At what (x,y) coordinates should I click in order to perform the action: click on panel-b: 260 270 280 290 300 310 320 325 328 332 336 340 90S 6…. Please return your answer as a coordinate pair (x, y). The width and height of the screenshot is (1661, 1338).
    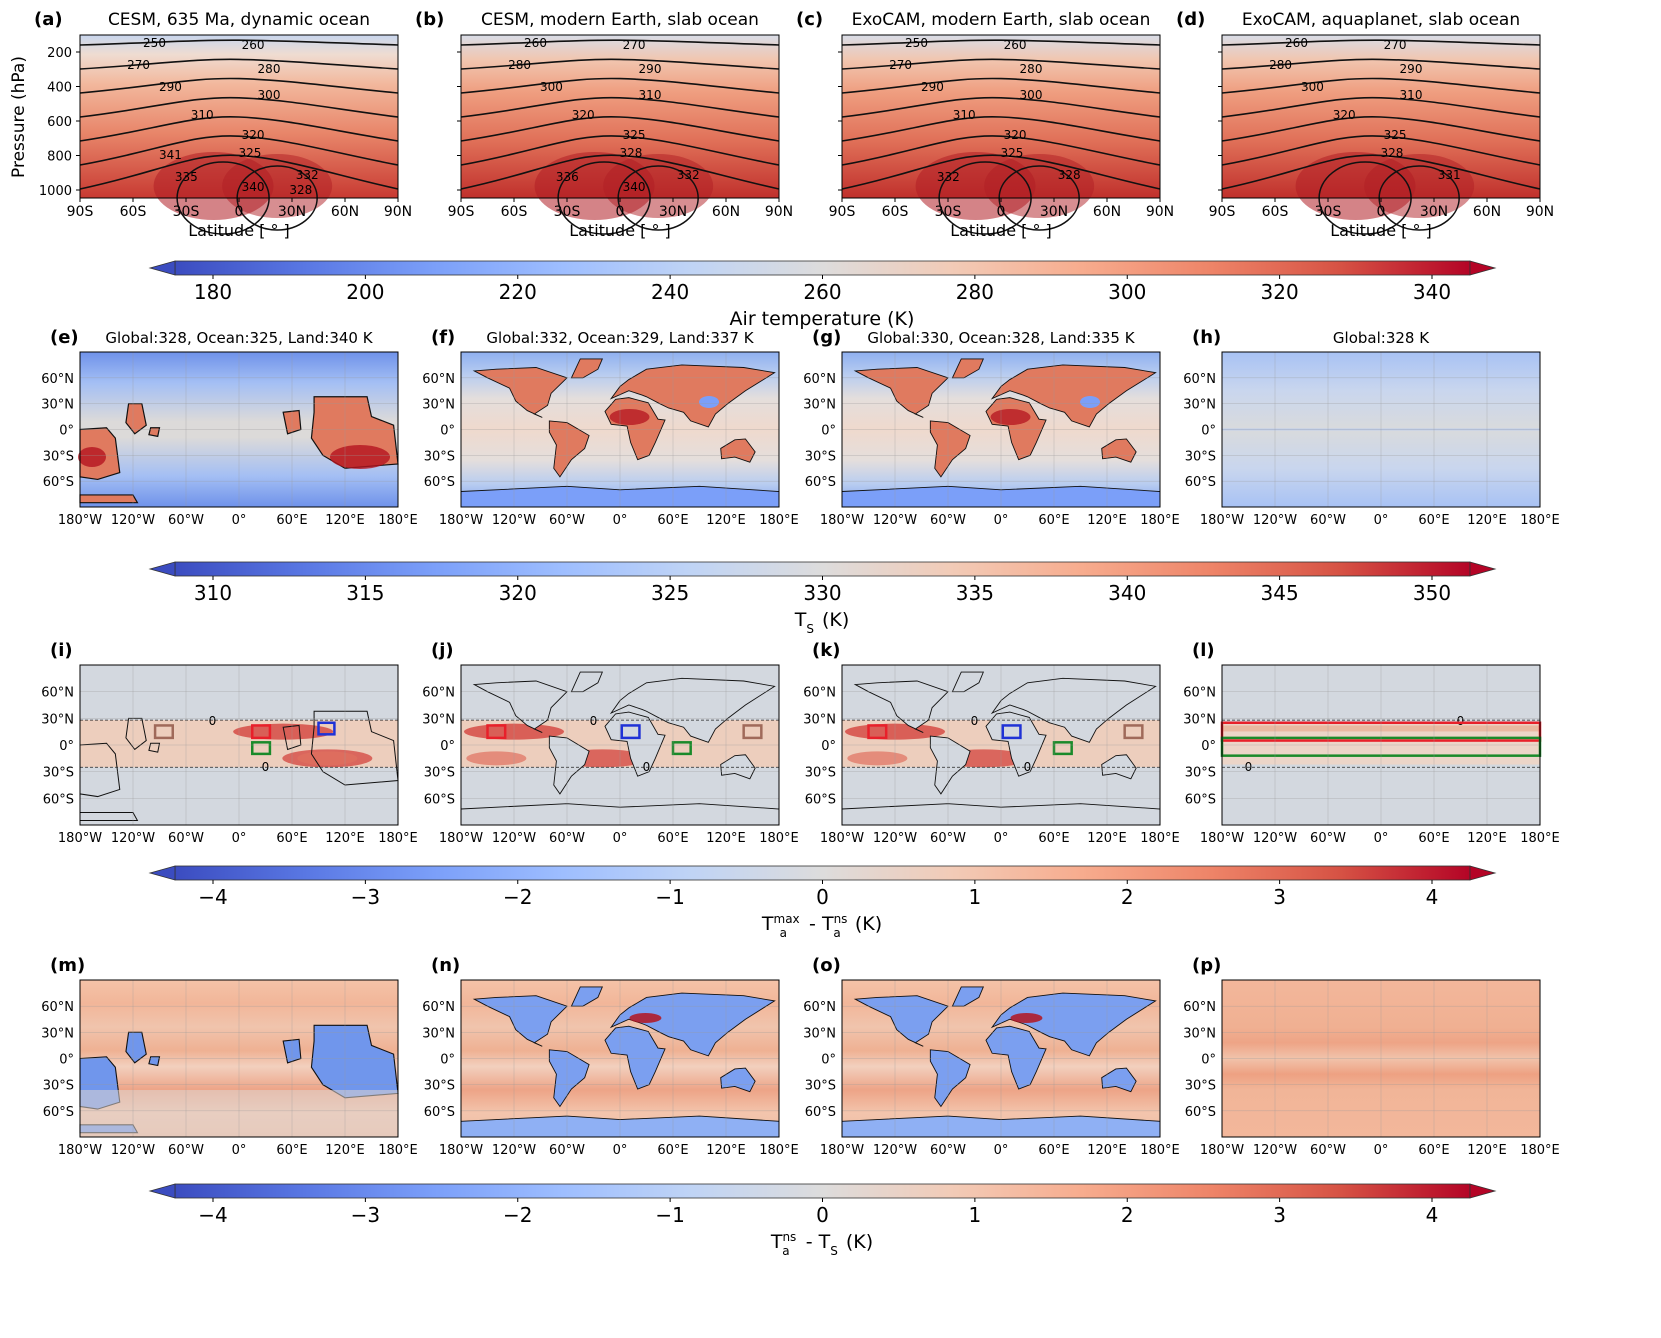
    Looking at the image, I should click on (604, 124).